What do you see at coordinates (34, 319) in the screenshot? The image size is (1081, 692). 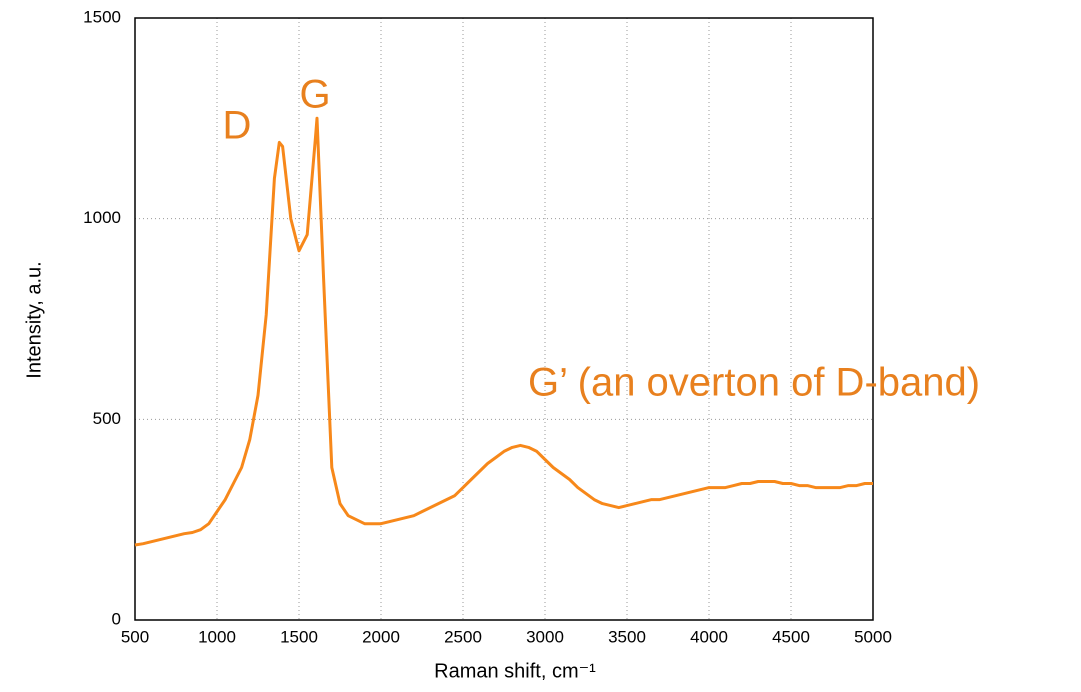 I see `y-axis-label: Intensity, a.u.` at bounding box center [34, 319].